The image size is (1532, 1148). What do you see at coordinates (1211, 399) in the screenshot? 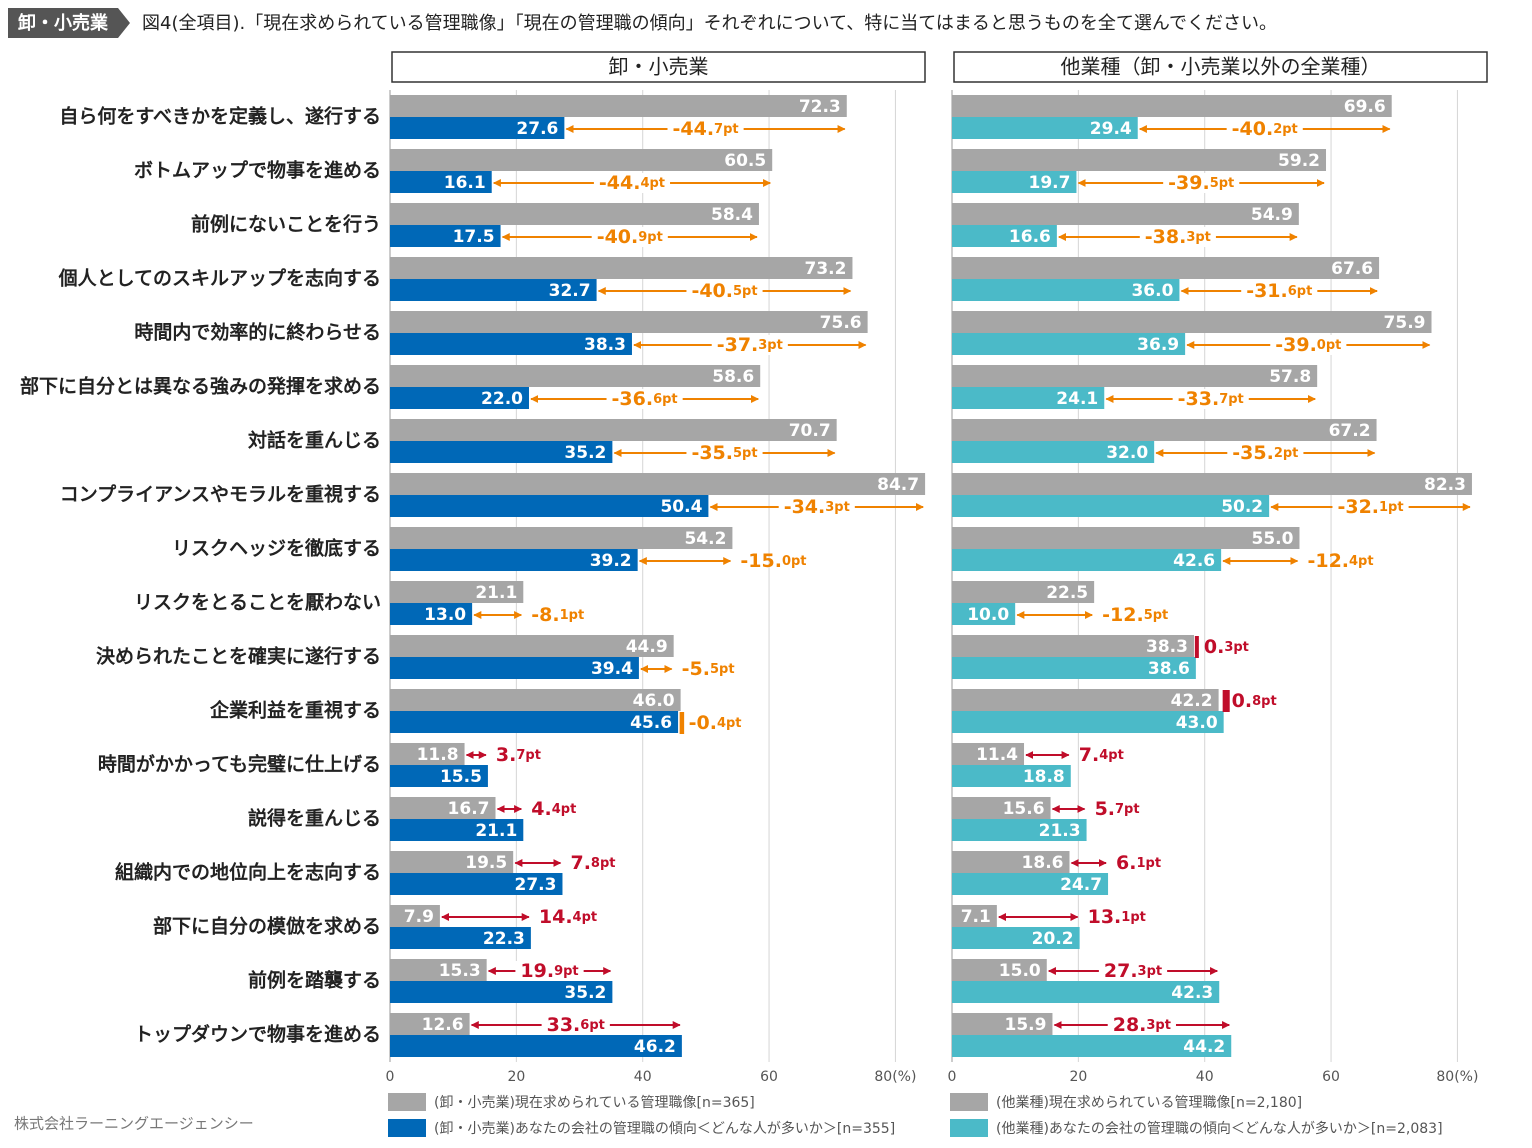
I see `difference-label: -33.7pt` at bounding box center [1211, 399].